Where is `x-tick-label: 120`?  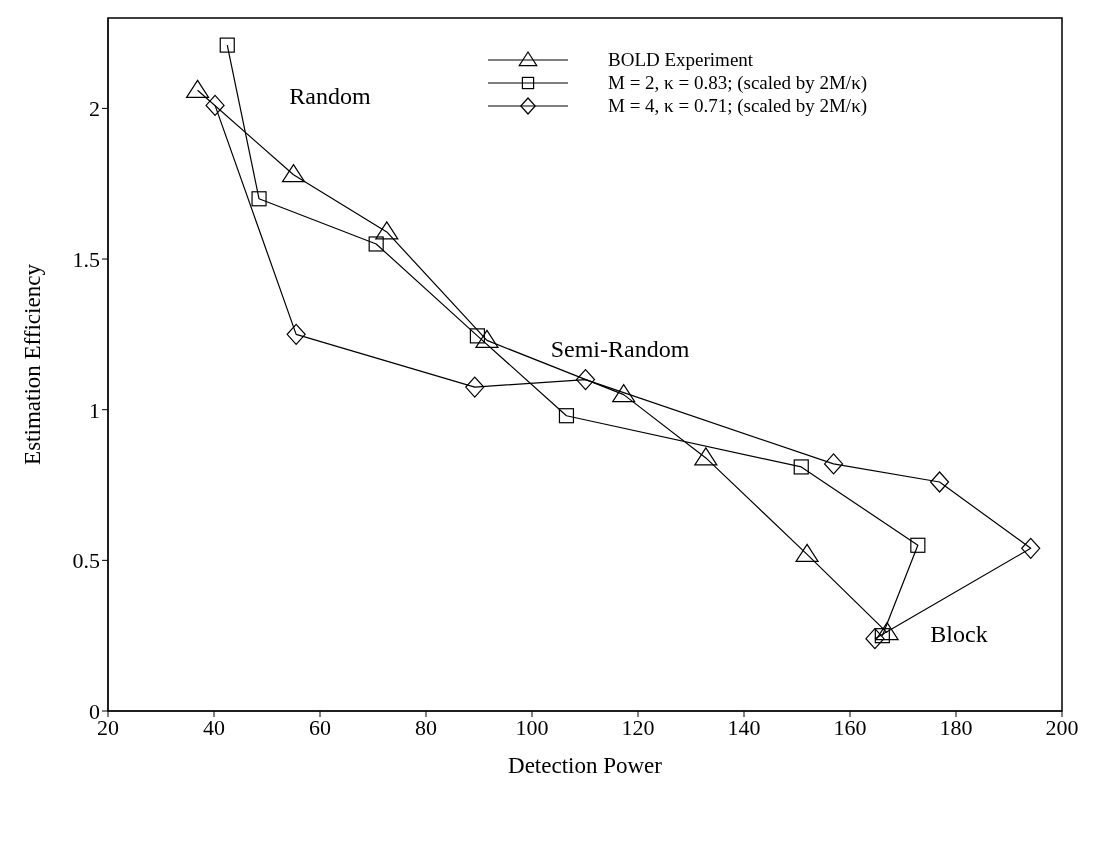
x-tick-label: 120 is located at coordinates (638, 727).